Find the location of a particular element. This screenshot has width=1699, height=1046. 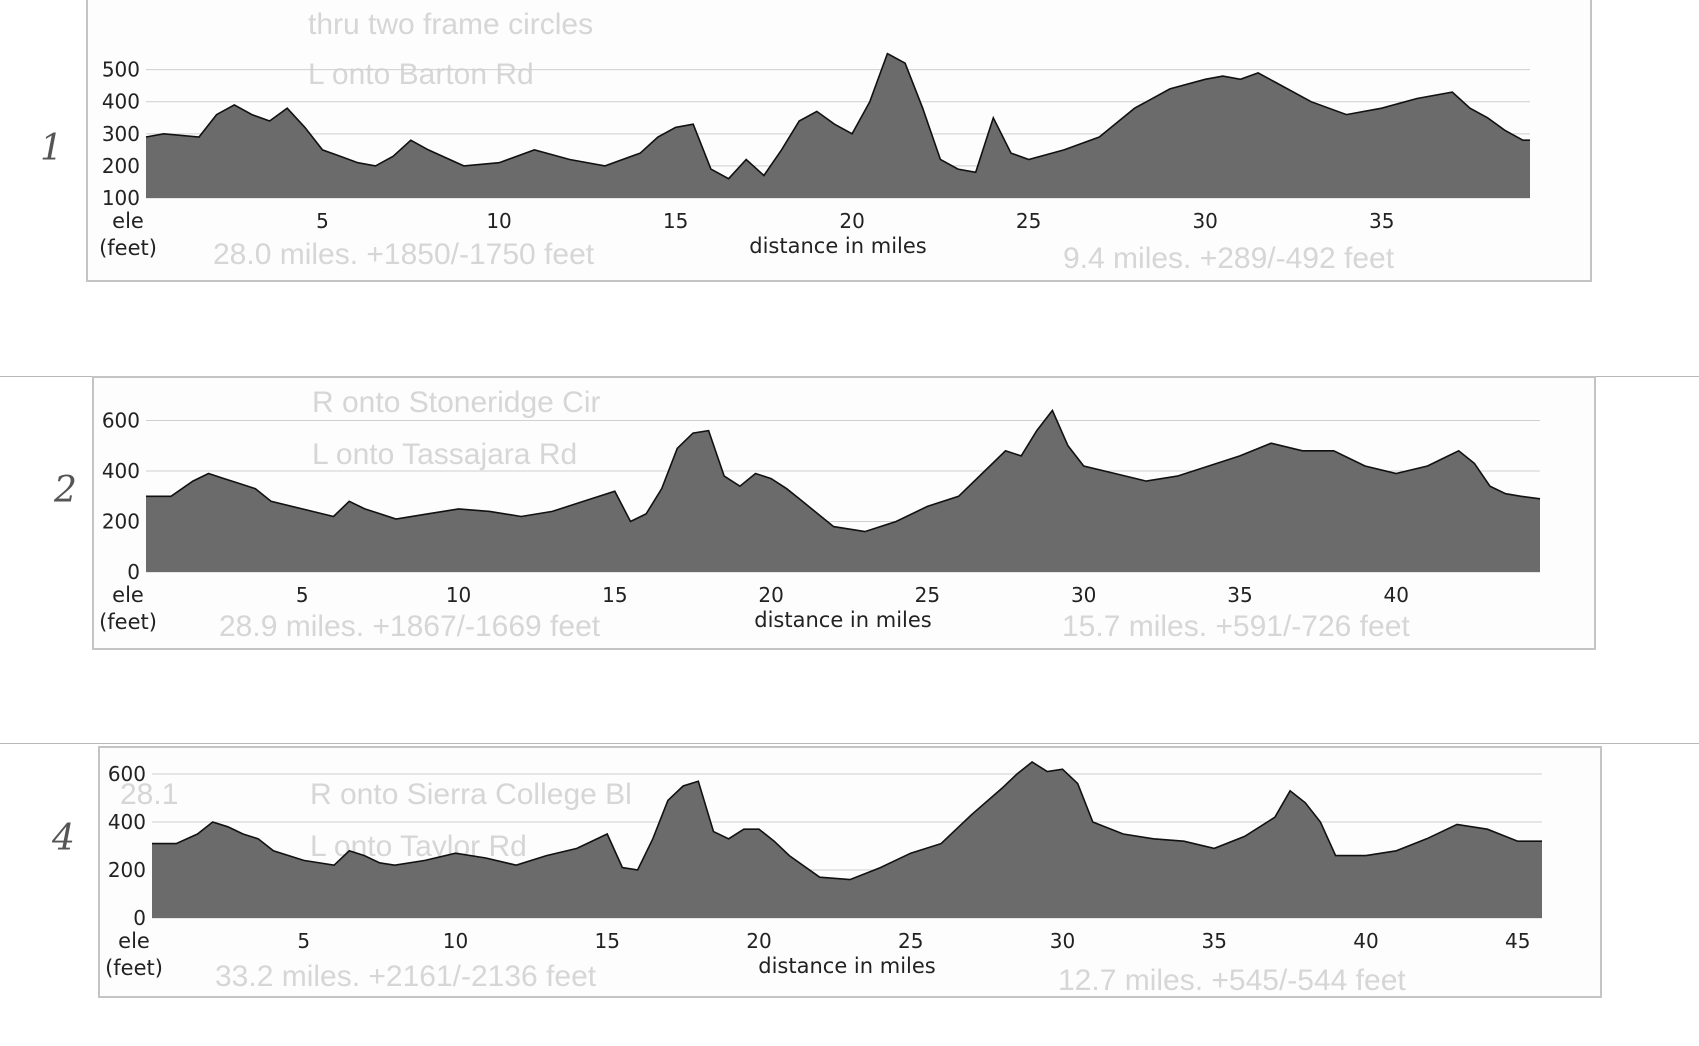

ghost-text: R onto Stoneridge Cir is located at coordinates (456, 402).